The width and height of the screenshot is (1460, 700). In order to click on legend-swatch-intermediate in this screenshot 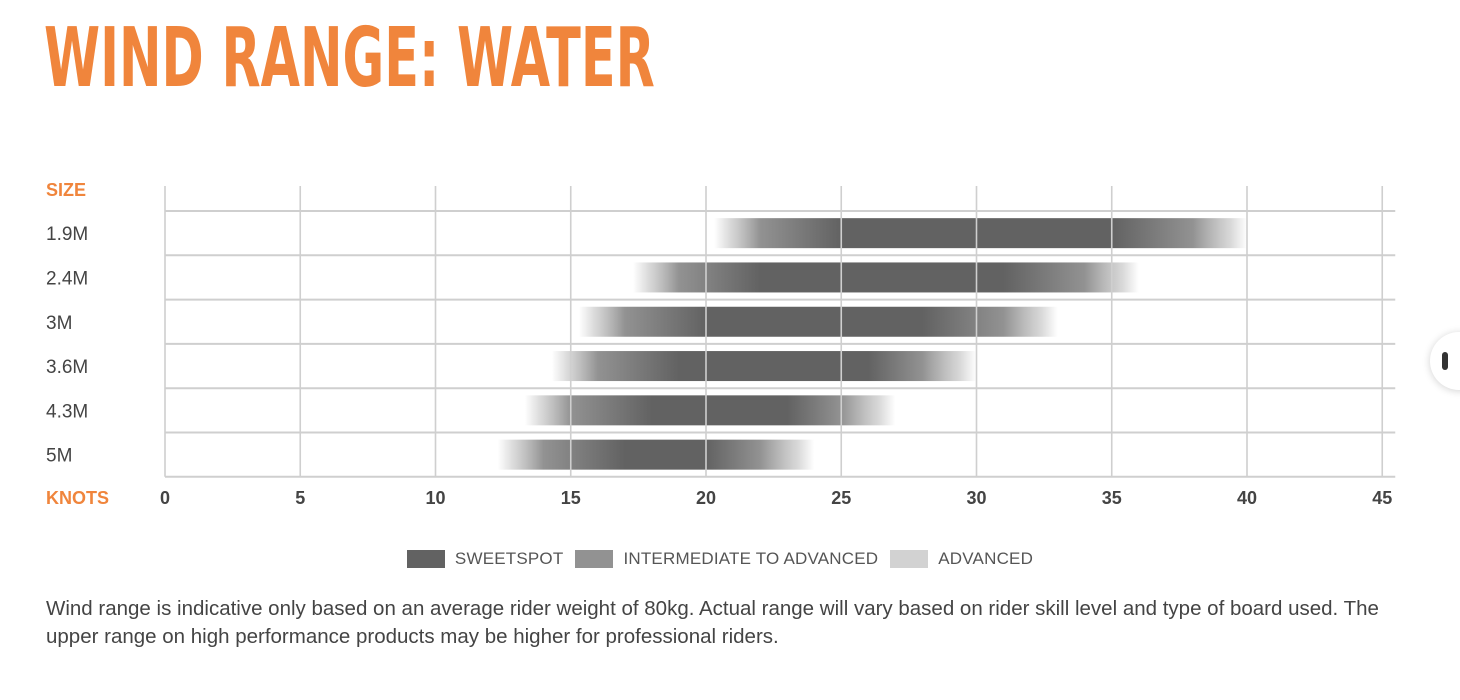, I will do `click(594, 559)`.